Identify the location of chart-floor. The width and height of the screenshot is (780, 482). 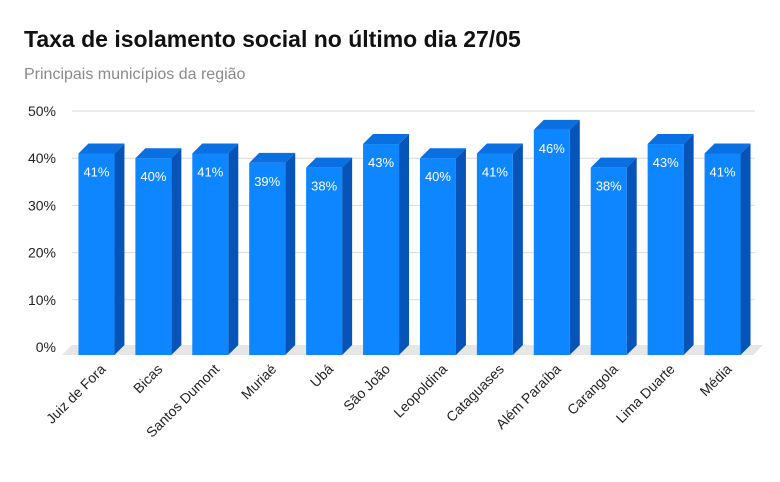
(412, 350).